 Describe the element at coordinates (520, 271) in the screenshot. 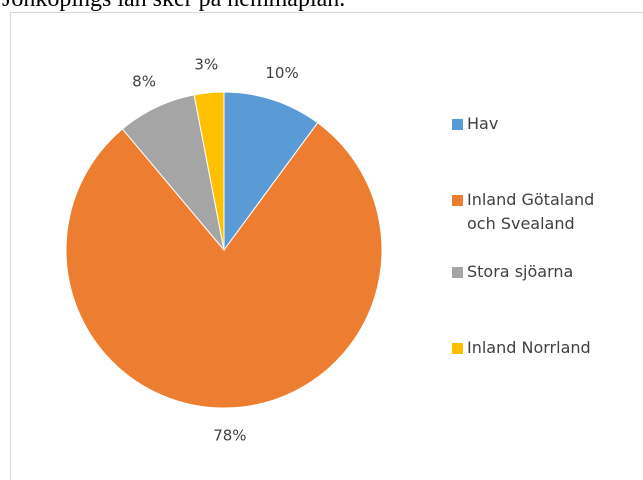

I see `legend-label: Stora sjöarna` at that location.